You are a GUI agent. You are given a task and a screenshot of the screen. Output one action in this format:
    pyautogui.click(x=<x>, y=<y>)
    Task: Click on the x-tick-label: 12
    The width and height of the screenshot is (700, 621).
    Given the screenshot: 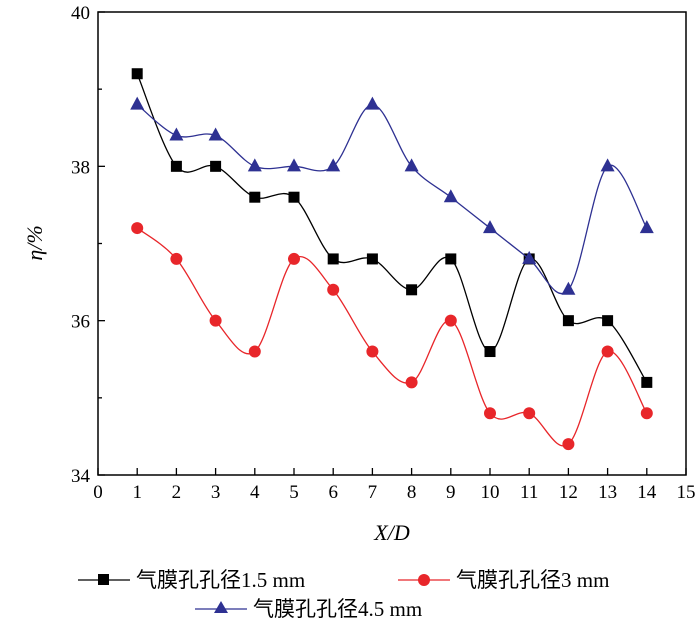 What is the action you would take?
    pyautogui.click(x=568, y=492)
    